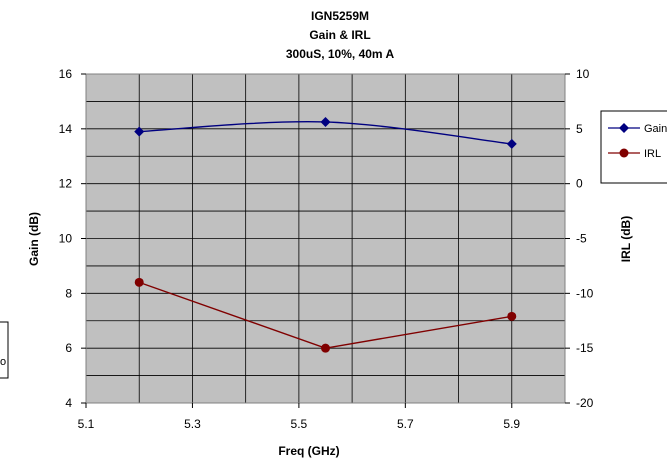  I want to click on y-tick-label: 8, so click(68, 293).